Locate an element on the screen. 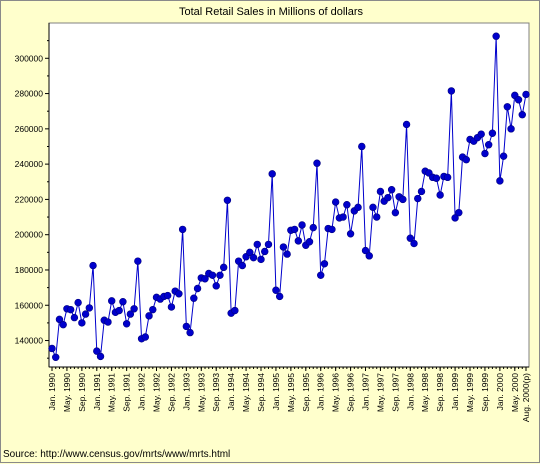 This screenshot has height=464, width=540. x-tick-label: May. 1999 is located at coordinates (470, 392).